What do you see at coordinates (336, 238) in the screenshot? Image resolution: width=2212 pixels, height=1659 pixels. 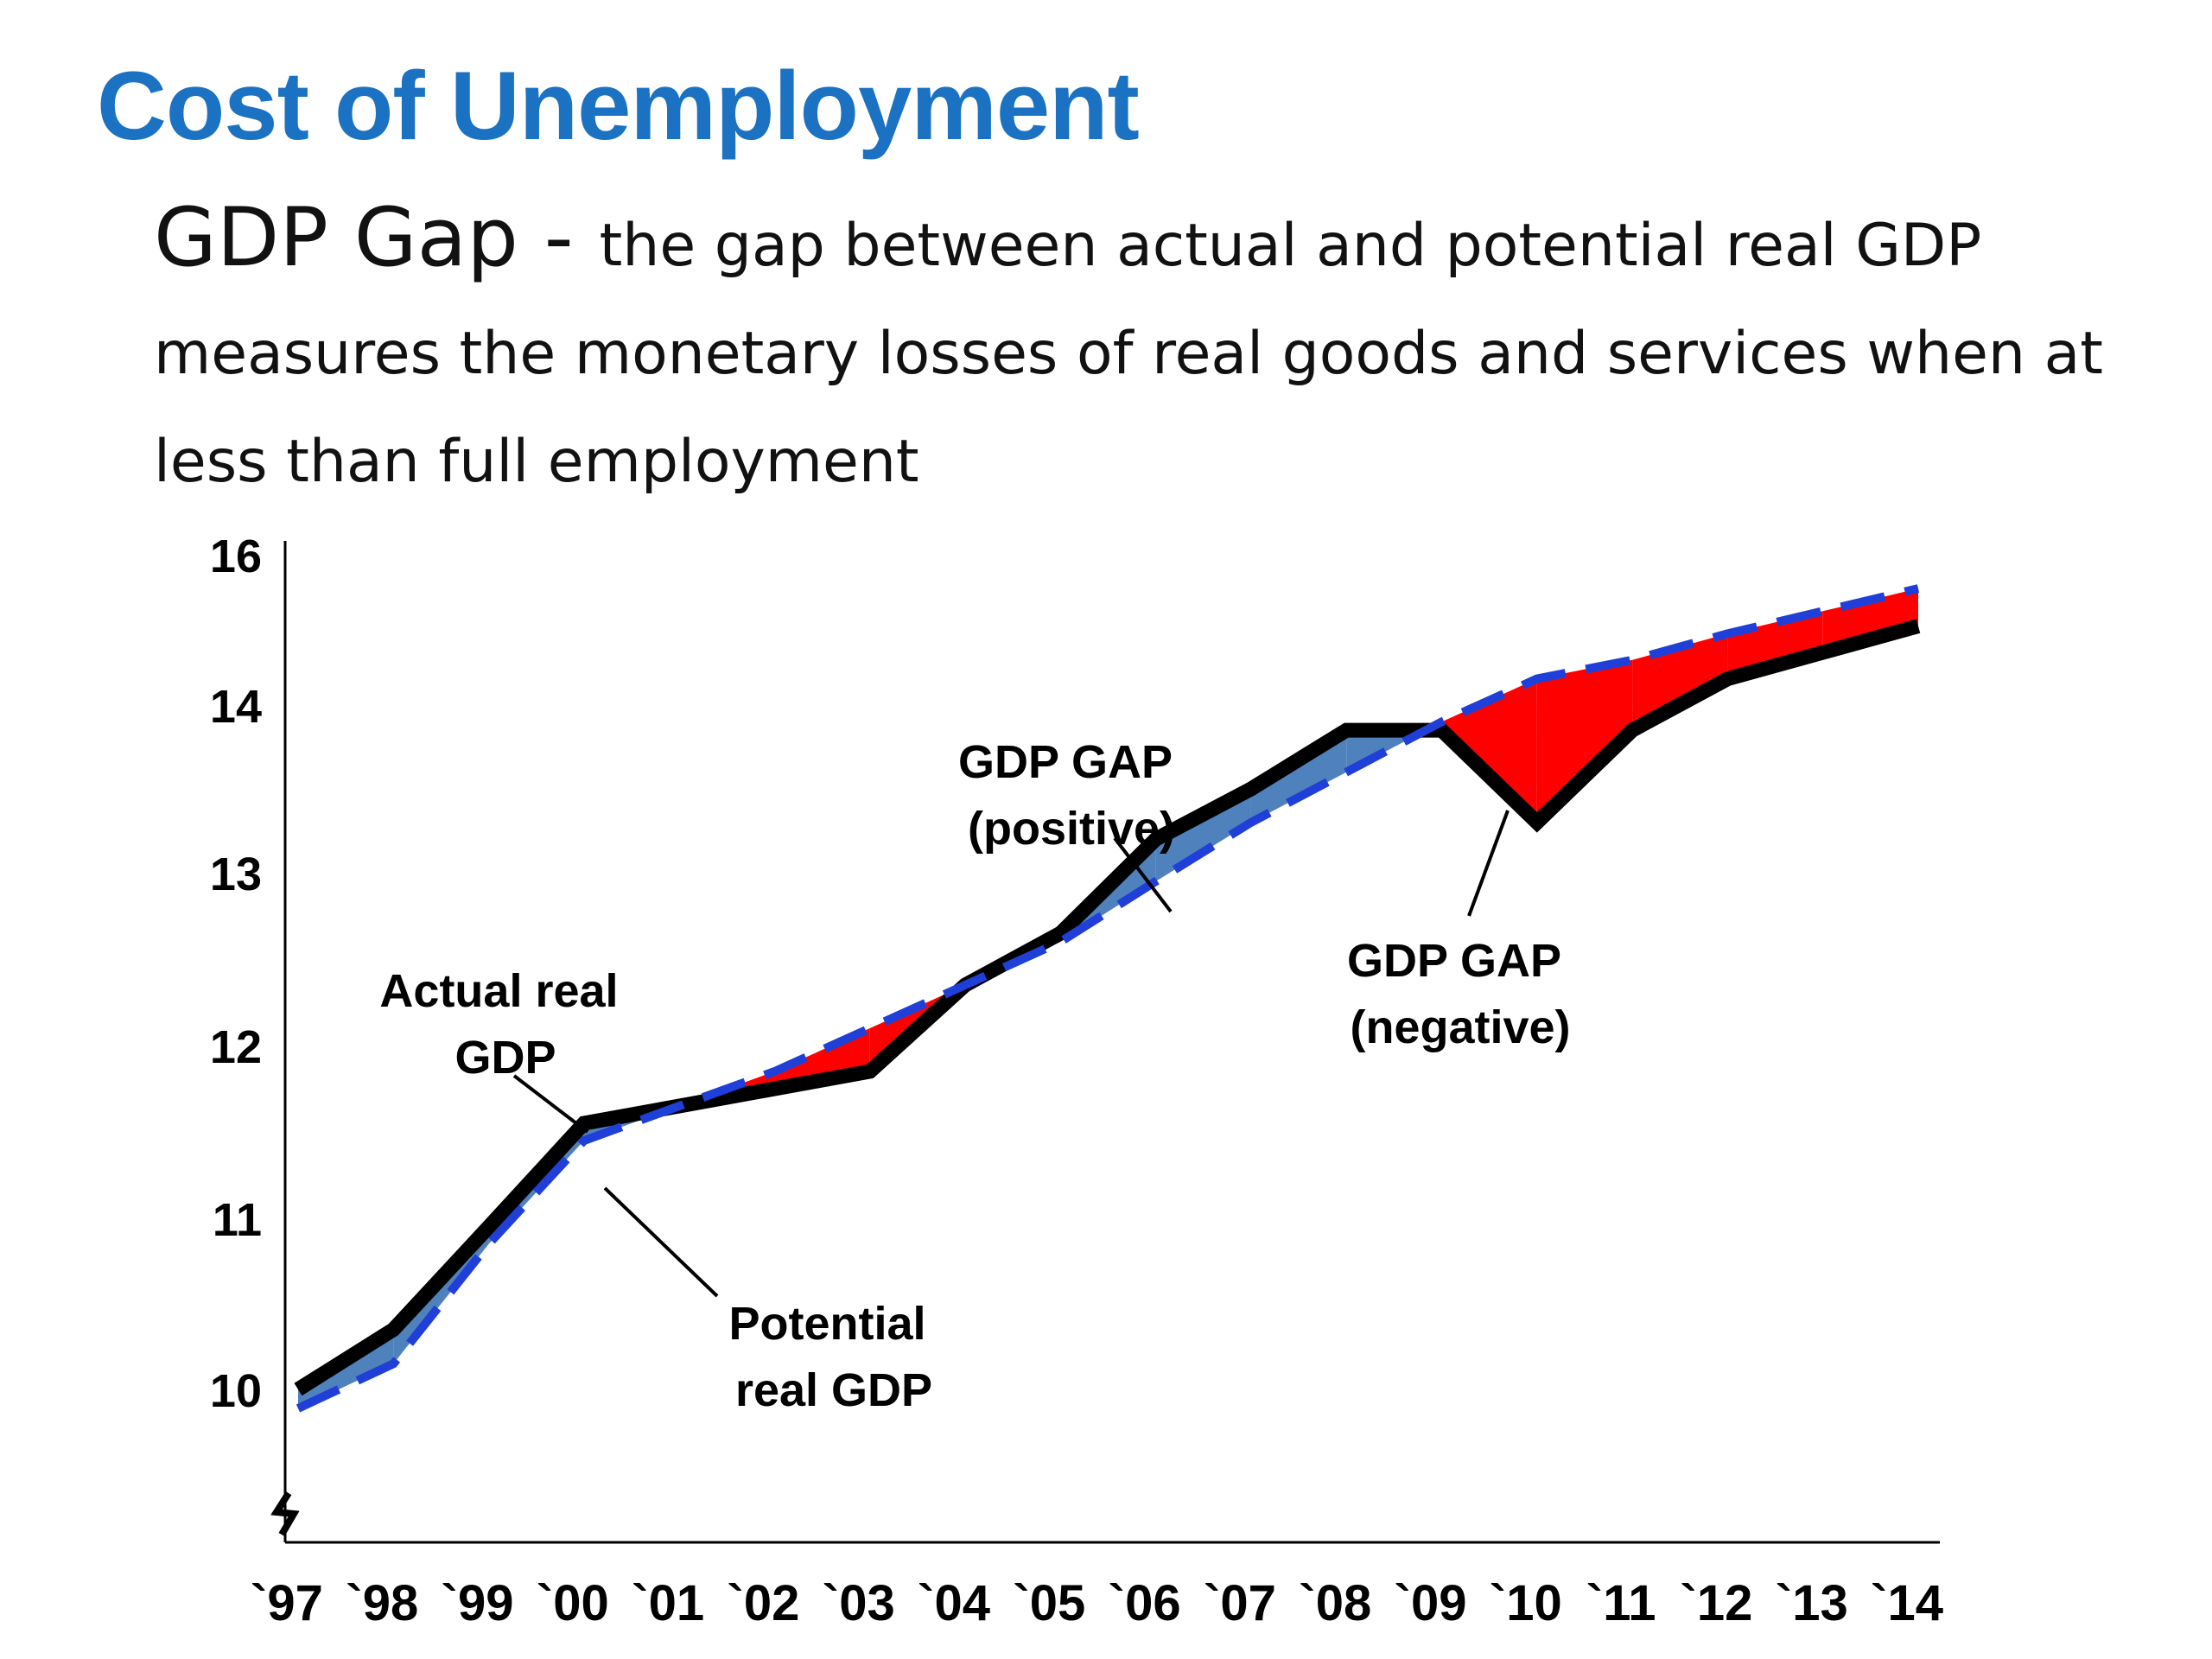 I see `definition-term: GDP Gap` at bounding box center [336, 238].